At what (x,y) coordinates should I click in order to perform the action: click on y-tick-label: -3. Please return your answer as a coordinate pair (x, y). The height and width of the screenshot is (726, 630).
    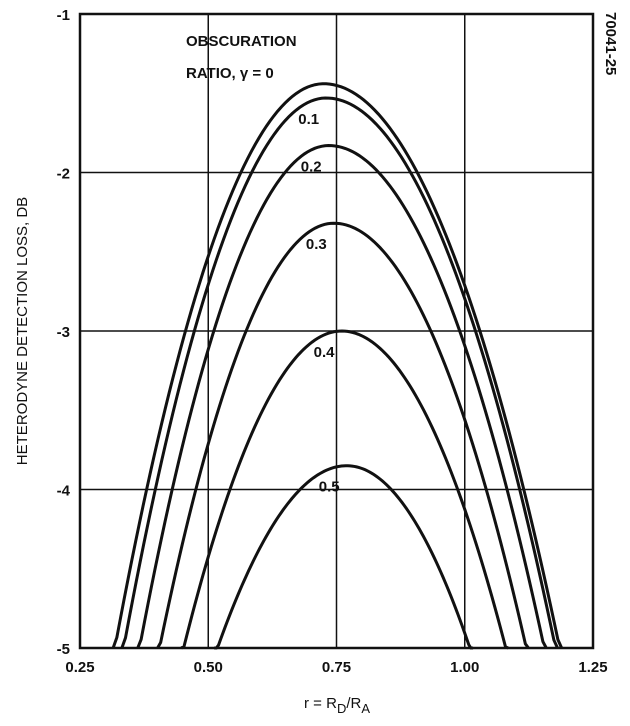
    Looking at the image, I should click on (63, 332).